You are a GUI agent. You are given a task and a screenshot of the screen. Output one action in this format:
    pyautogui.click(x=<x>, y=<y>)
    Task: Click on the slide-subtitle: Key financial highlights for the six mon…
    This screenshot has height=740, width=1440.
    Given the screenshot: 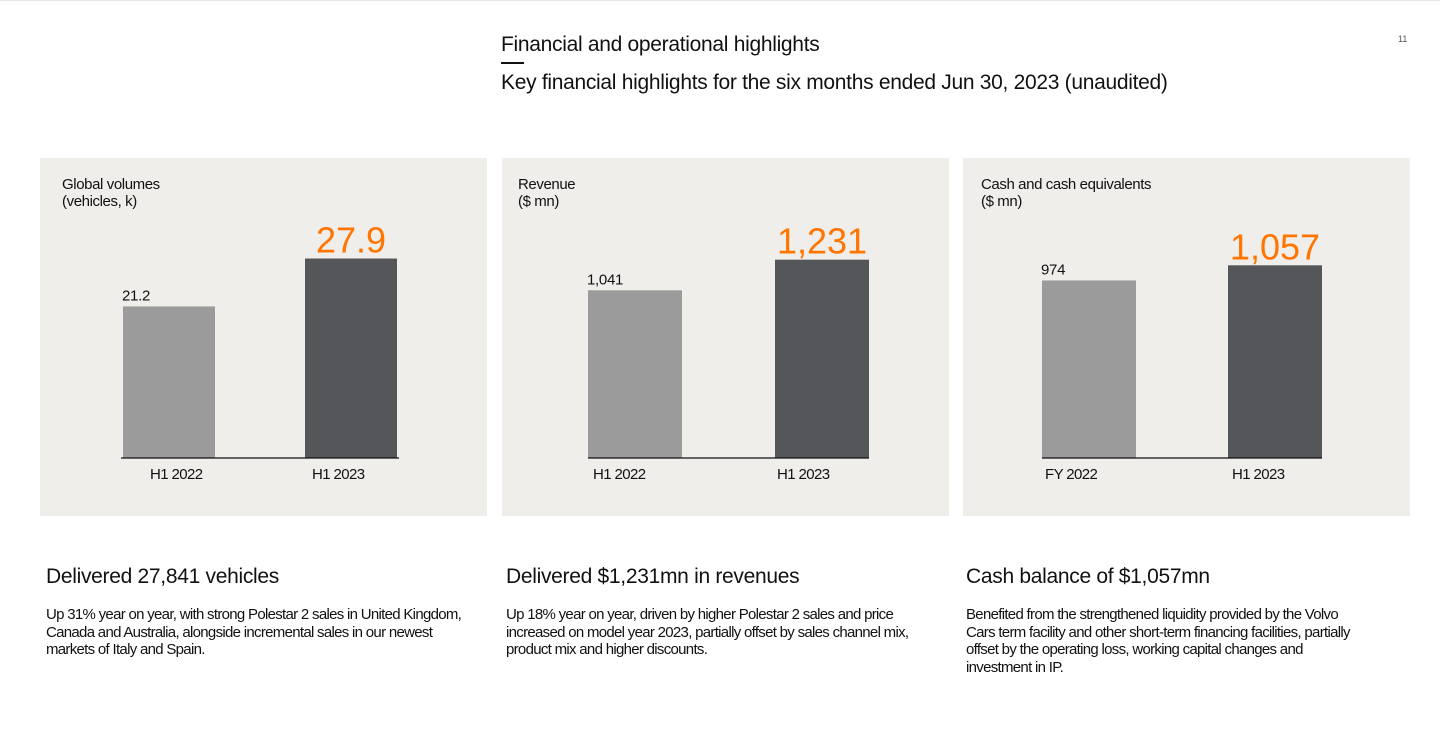 What is the action you would take?
    pyautogui.click(x=834, y=82)
    